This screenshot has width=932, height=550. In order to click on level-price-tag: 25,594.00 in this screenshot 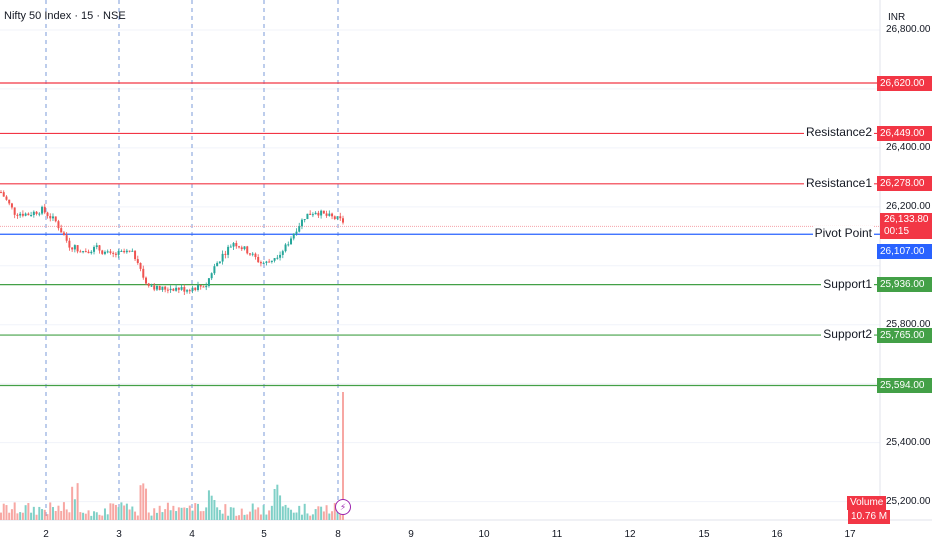, I will do `click(904, 385)`.